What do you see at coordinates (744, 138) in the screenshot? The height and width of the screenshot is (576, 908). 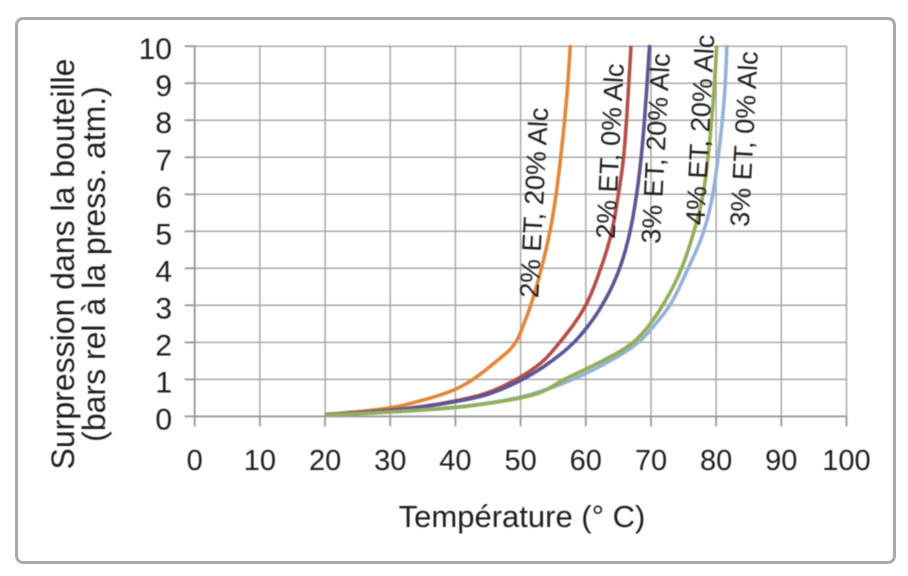 I see `svg-text: 3% ET, 0% Alc` at bounding box center [744, 138].